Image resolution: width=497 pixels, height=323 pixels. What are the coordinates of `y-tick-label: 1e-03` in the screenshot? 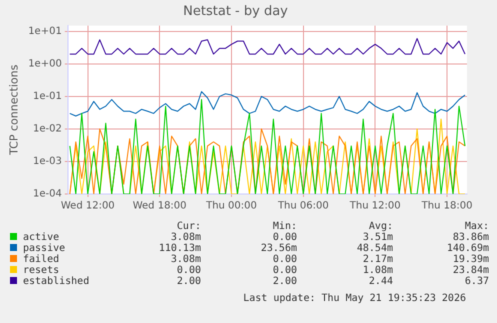 It's located at (47, 162).